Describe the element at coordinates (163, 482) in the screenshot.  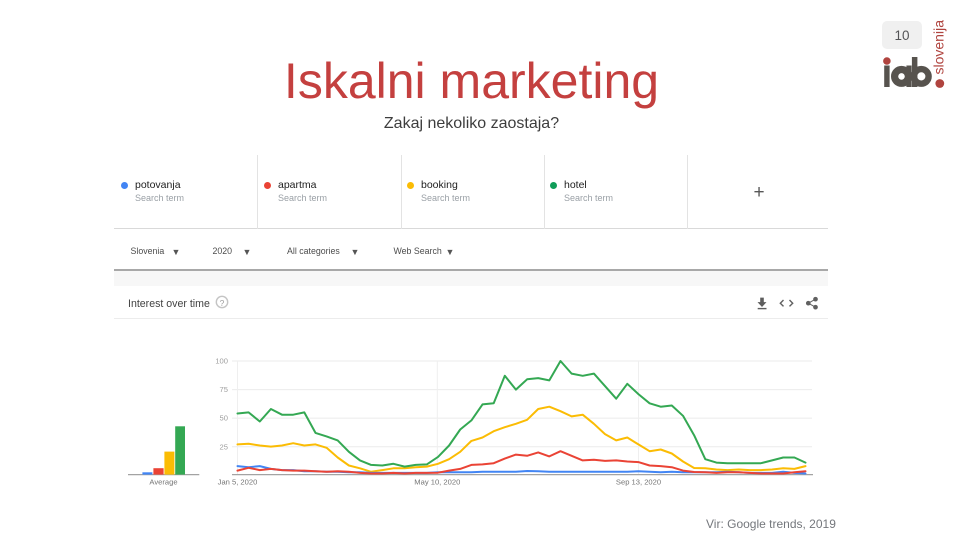
I see `svg-text: Average` at that location.